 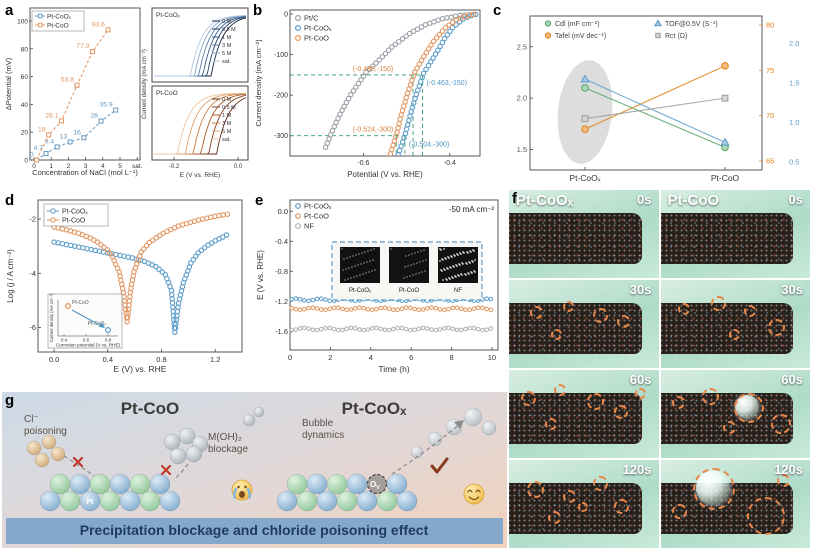 I want to click on g-dashed-arrow, so click(x=426, y=449).